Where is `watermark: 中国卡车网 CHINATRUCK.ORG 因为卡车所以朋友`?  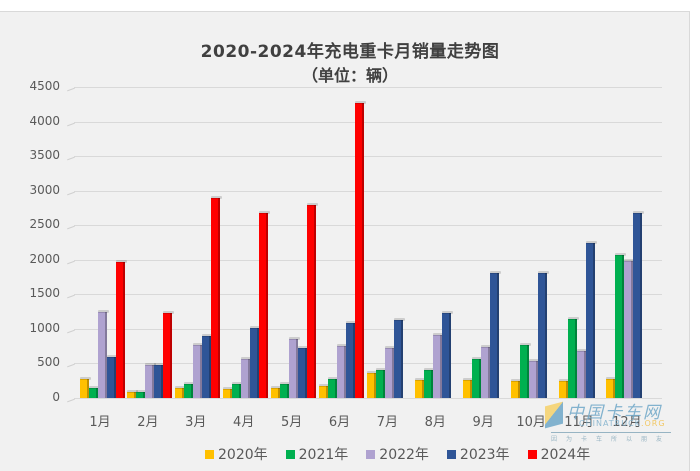 watermark: 中国卡车网 CHINATRUCK.ORG 因为卡车所以朋友 is located at coordinates (610, 421).